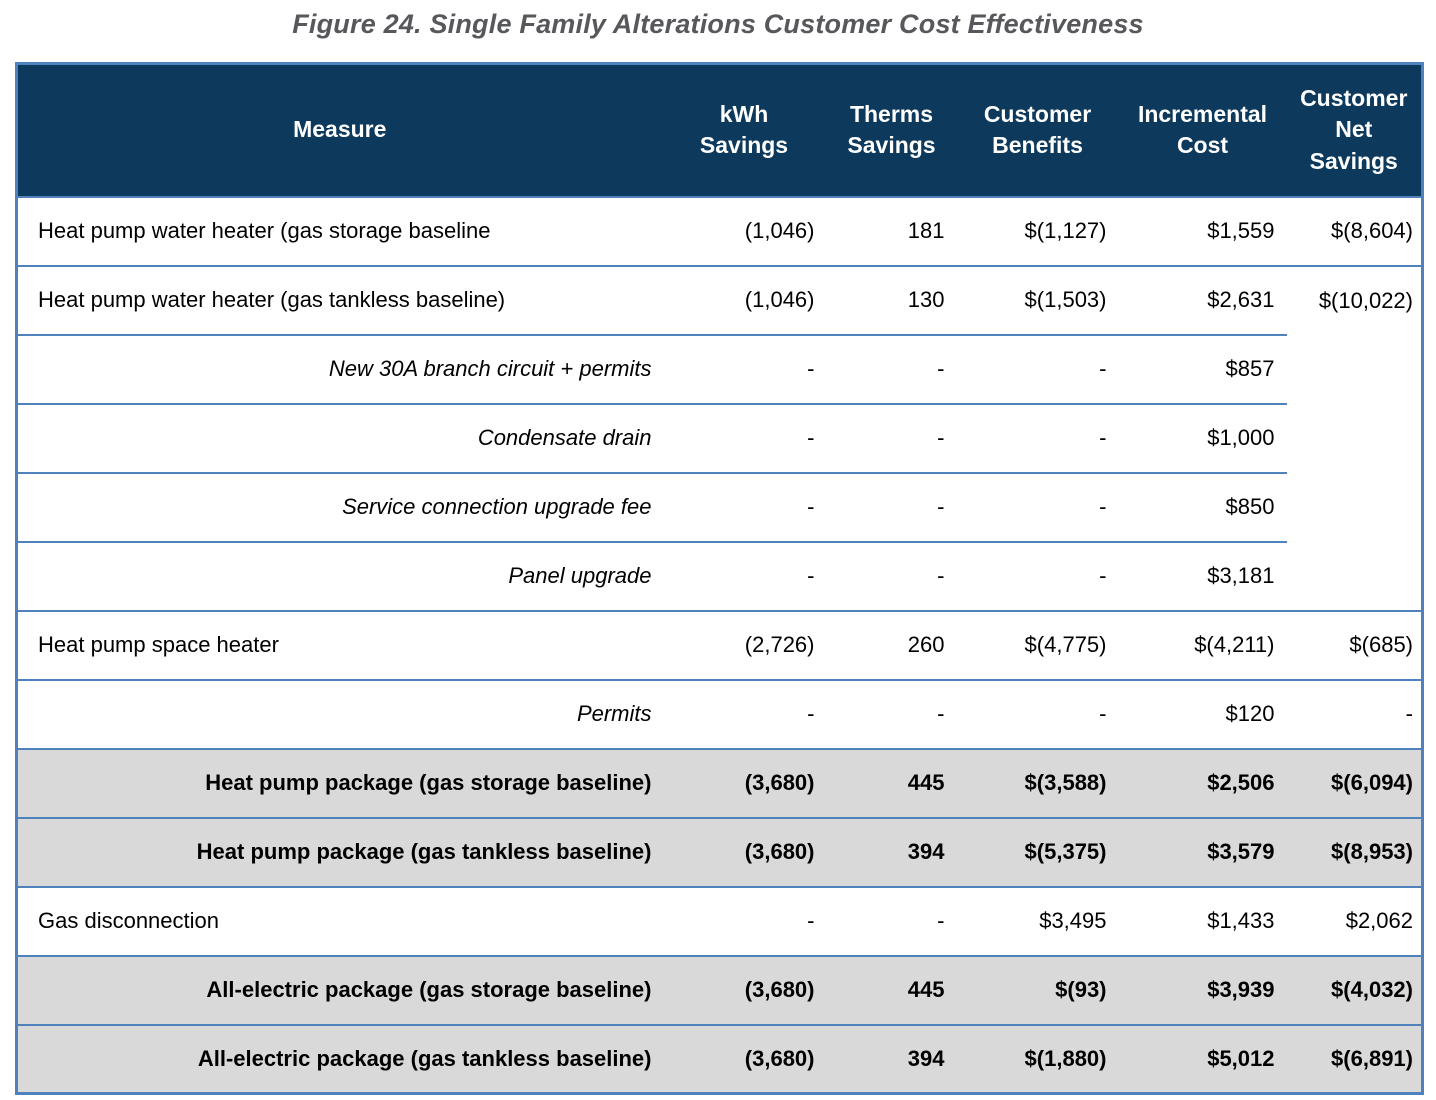 This screenshot has width=1436, height=1100. Describe the element at coordinates (744, 644) in the screenshot. I see `kwh-savings-cell: (2,726)` at that location.